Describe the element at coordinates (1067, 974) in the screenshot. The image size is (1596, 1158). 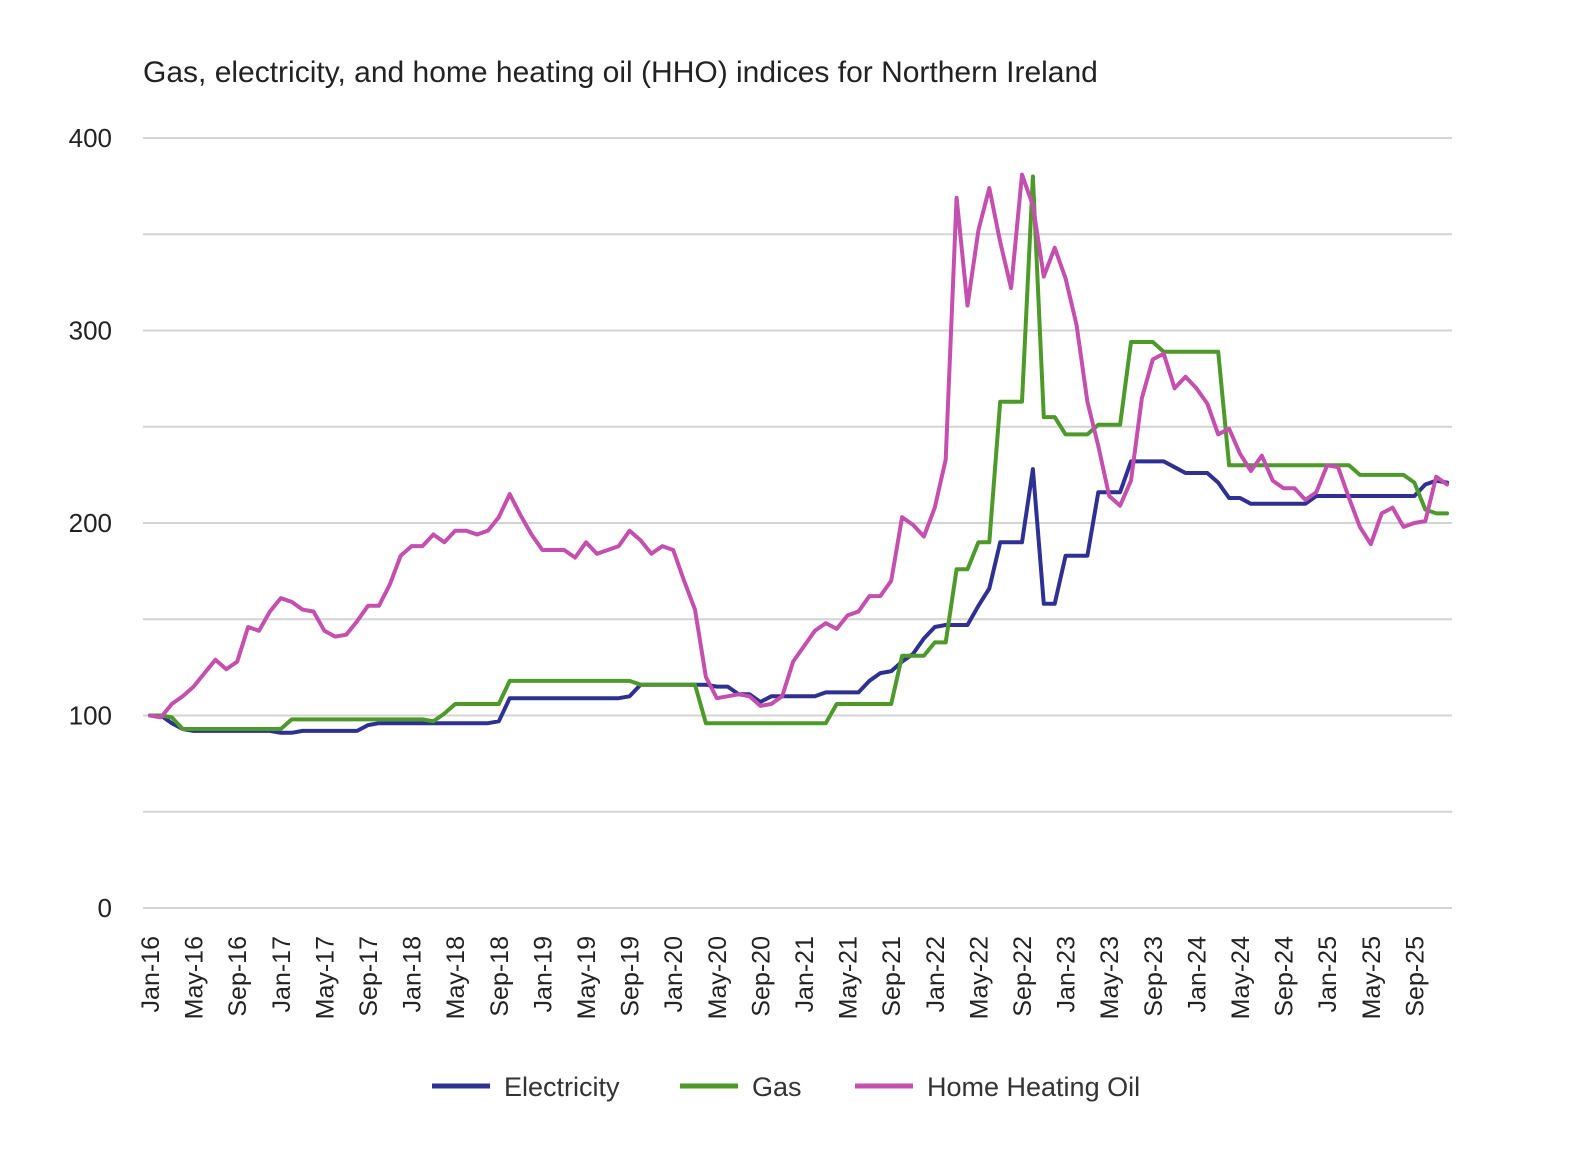
I see `x-tick-label: Jan-23` at that location.